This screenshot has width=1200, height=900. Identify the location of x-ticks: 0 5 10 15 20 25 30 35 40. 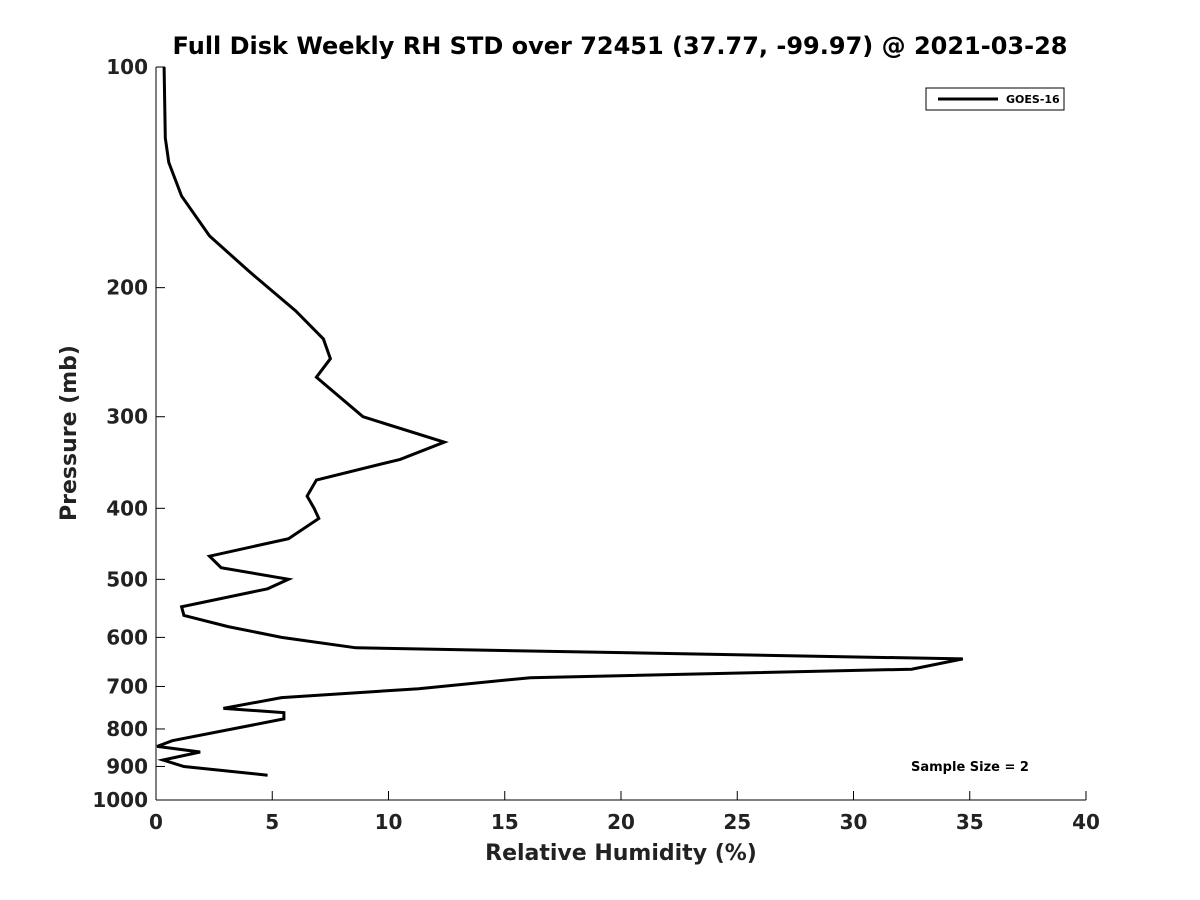
(624, 812).